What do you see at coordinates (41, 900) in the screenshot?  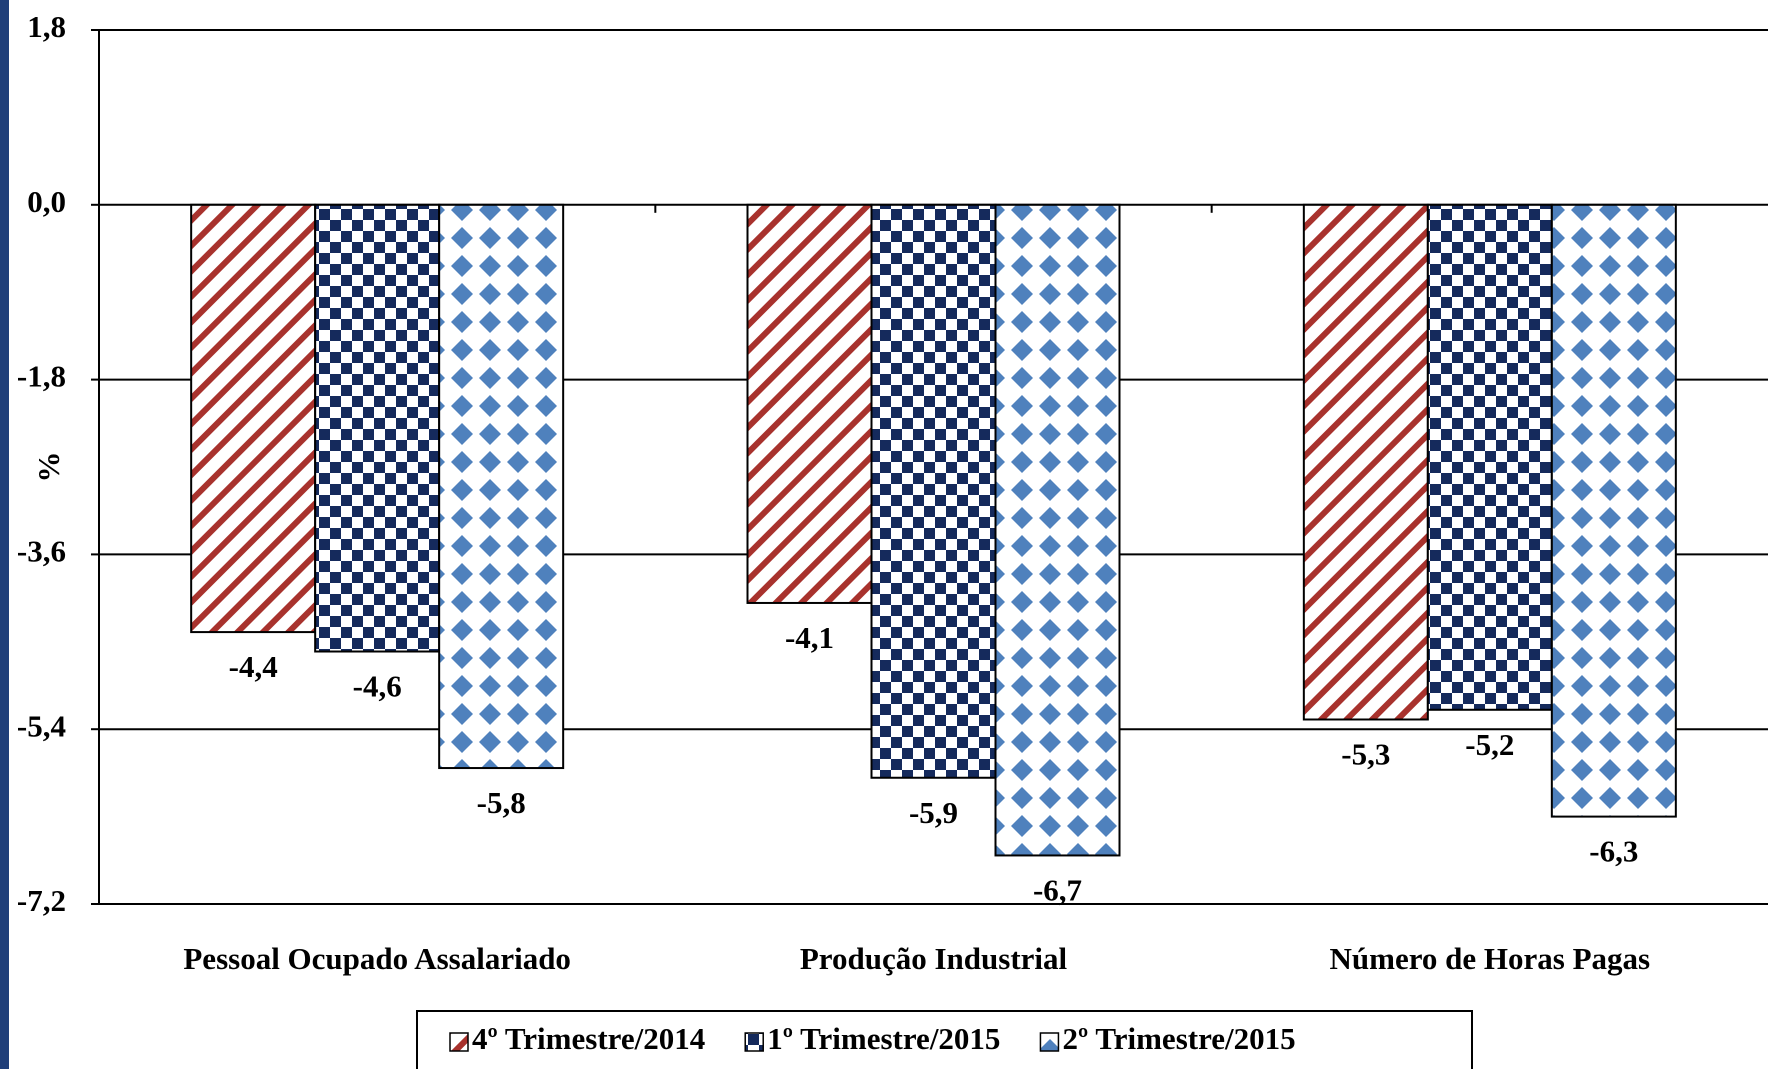 I see `y-tick-label: -7,2` at bounding box center [41, 900].